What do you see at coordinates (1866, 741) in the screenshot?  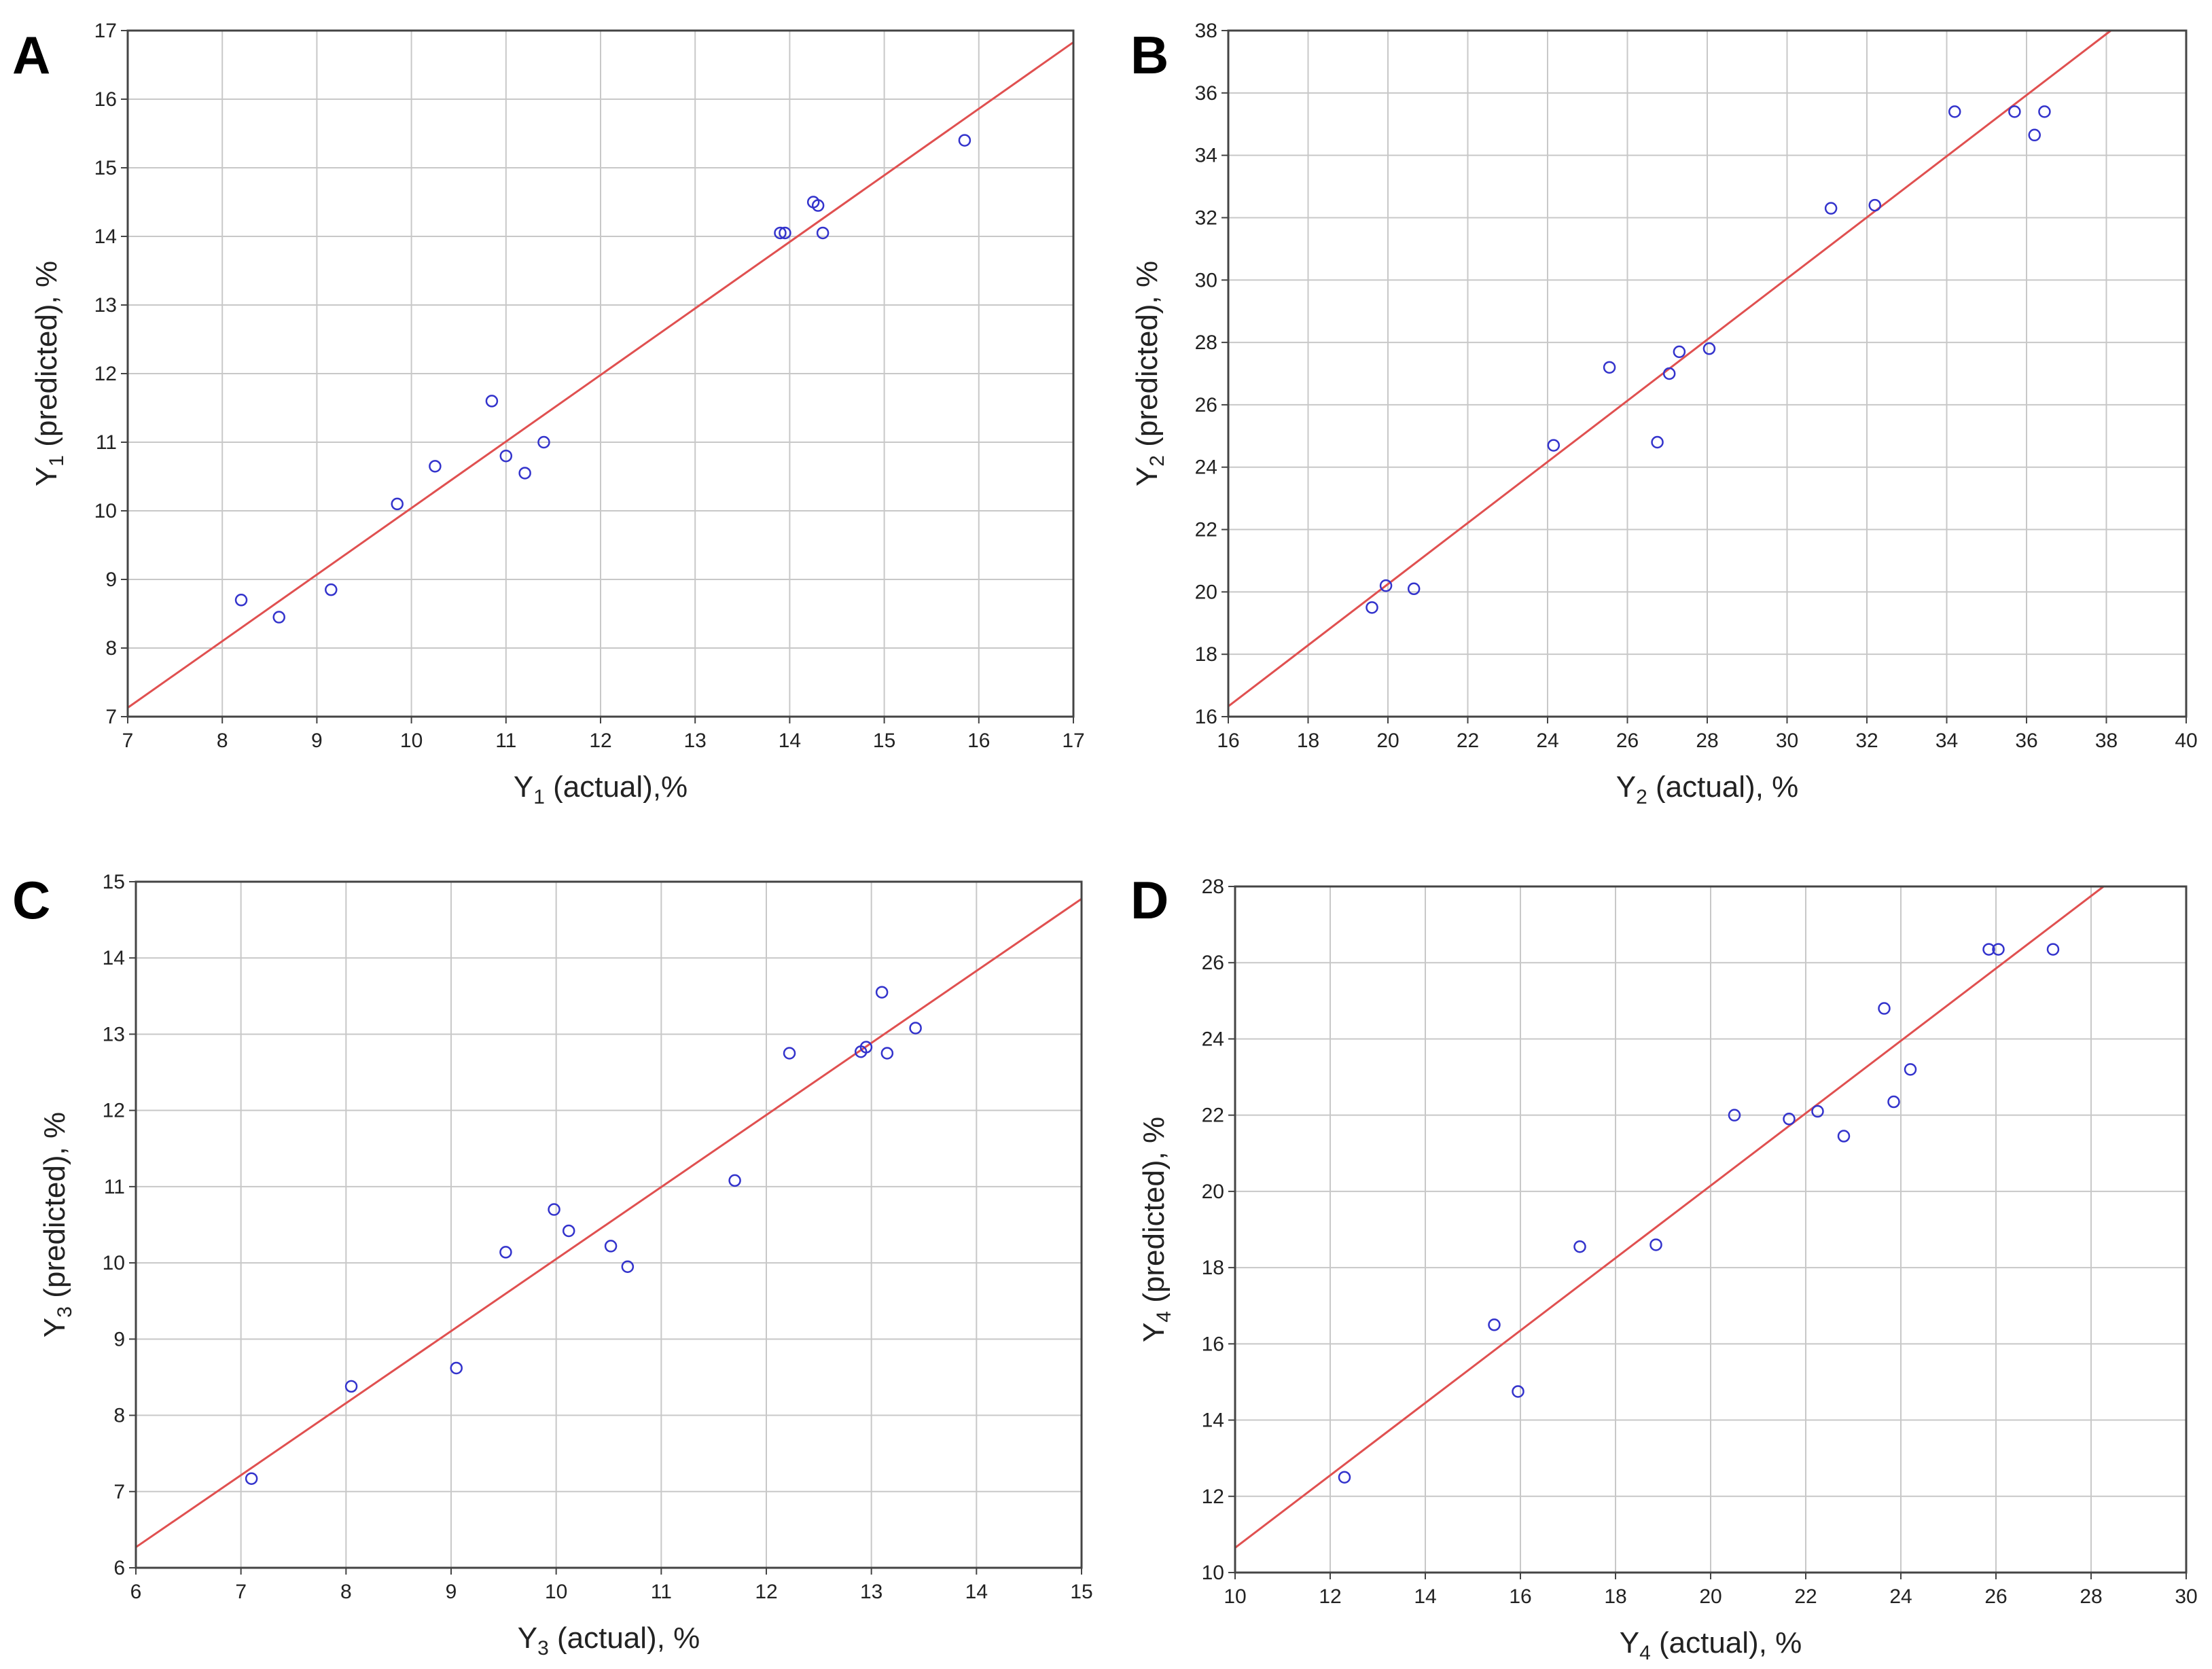 I see `x-tick-label: 32` at bounding box center [1866, 741].